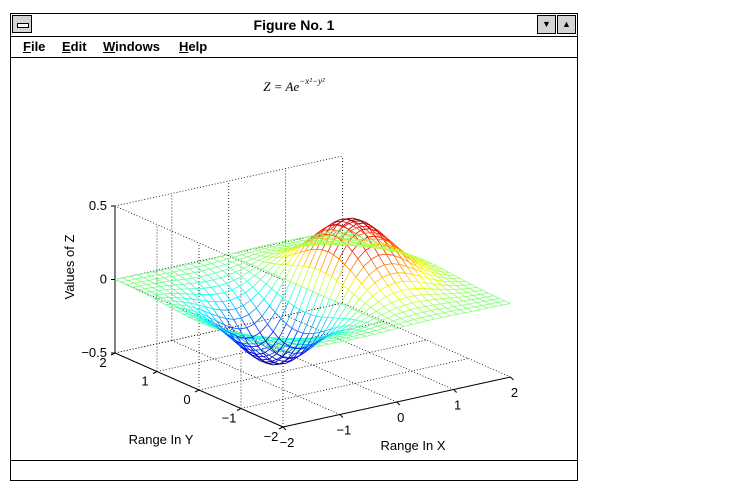  What do you see at coordinates (131, 46) in the screenshot?
I see `menu-windows: Windows` at bounding box center [131, 46].